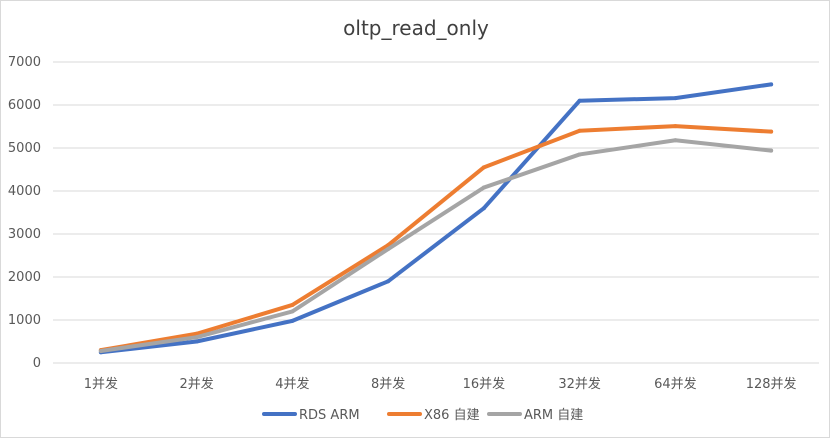 The height and width of the screenshot is (440, 832). What do you see at coordinates (24, 277) in the screenshot?
I see `y-tick-label: 2000` at bounding box center [24, 277].